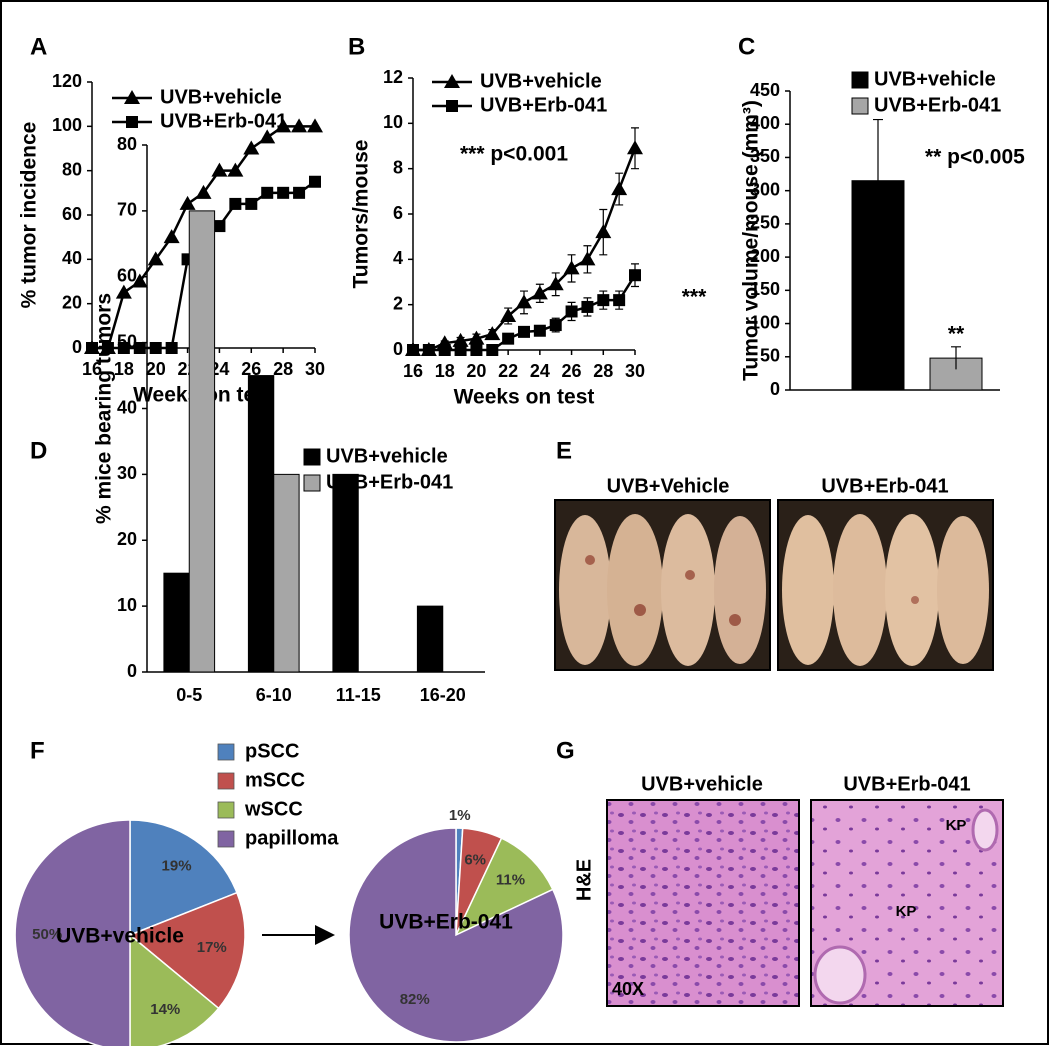 The width and height of the screenshot is (1050, 1046). Describe the element at coordinates (514, 154) in the screenshot. I see `annotation: *** p<0.001` at that location.